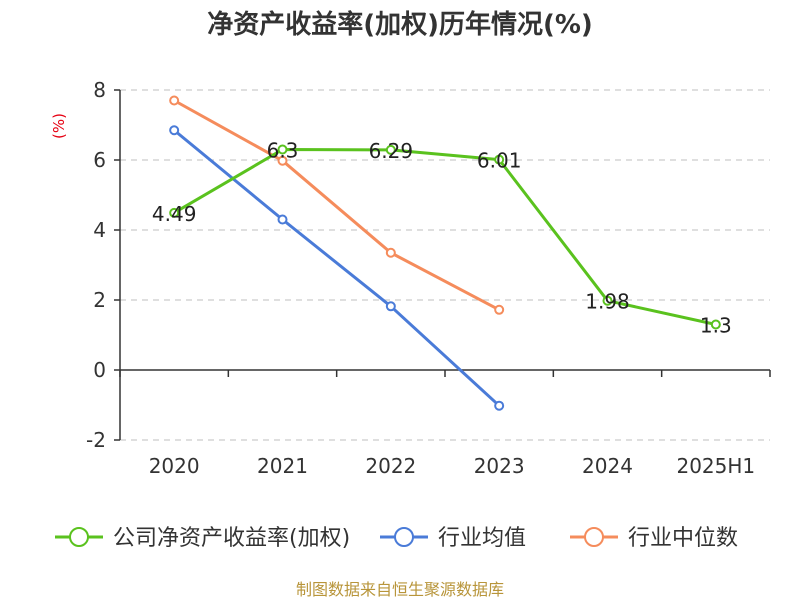  I want to click on data-label: 6.3, so click(283, 151).